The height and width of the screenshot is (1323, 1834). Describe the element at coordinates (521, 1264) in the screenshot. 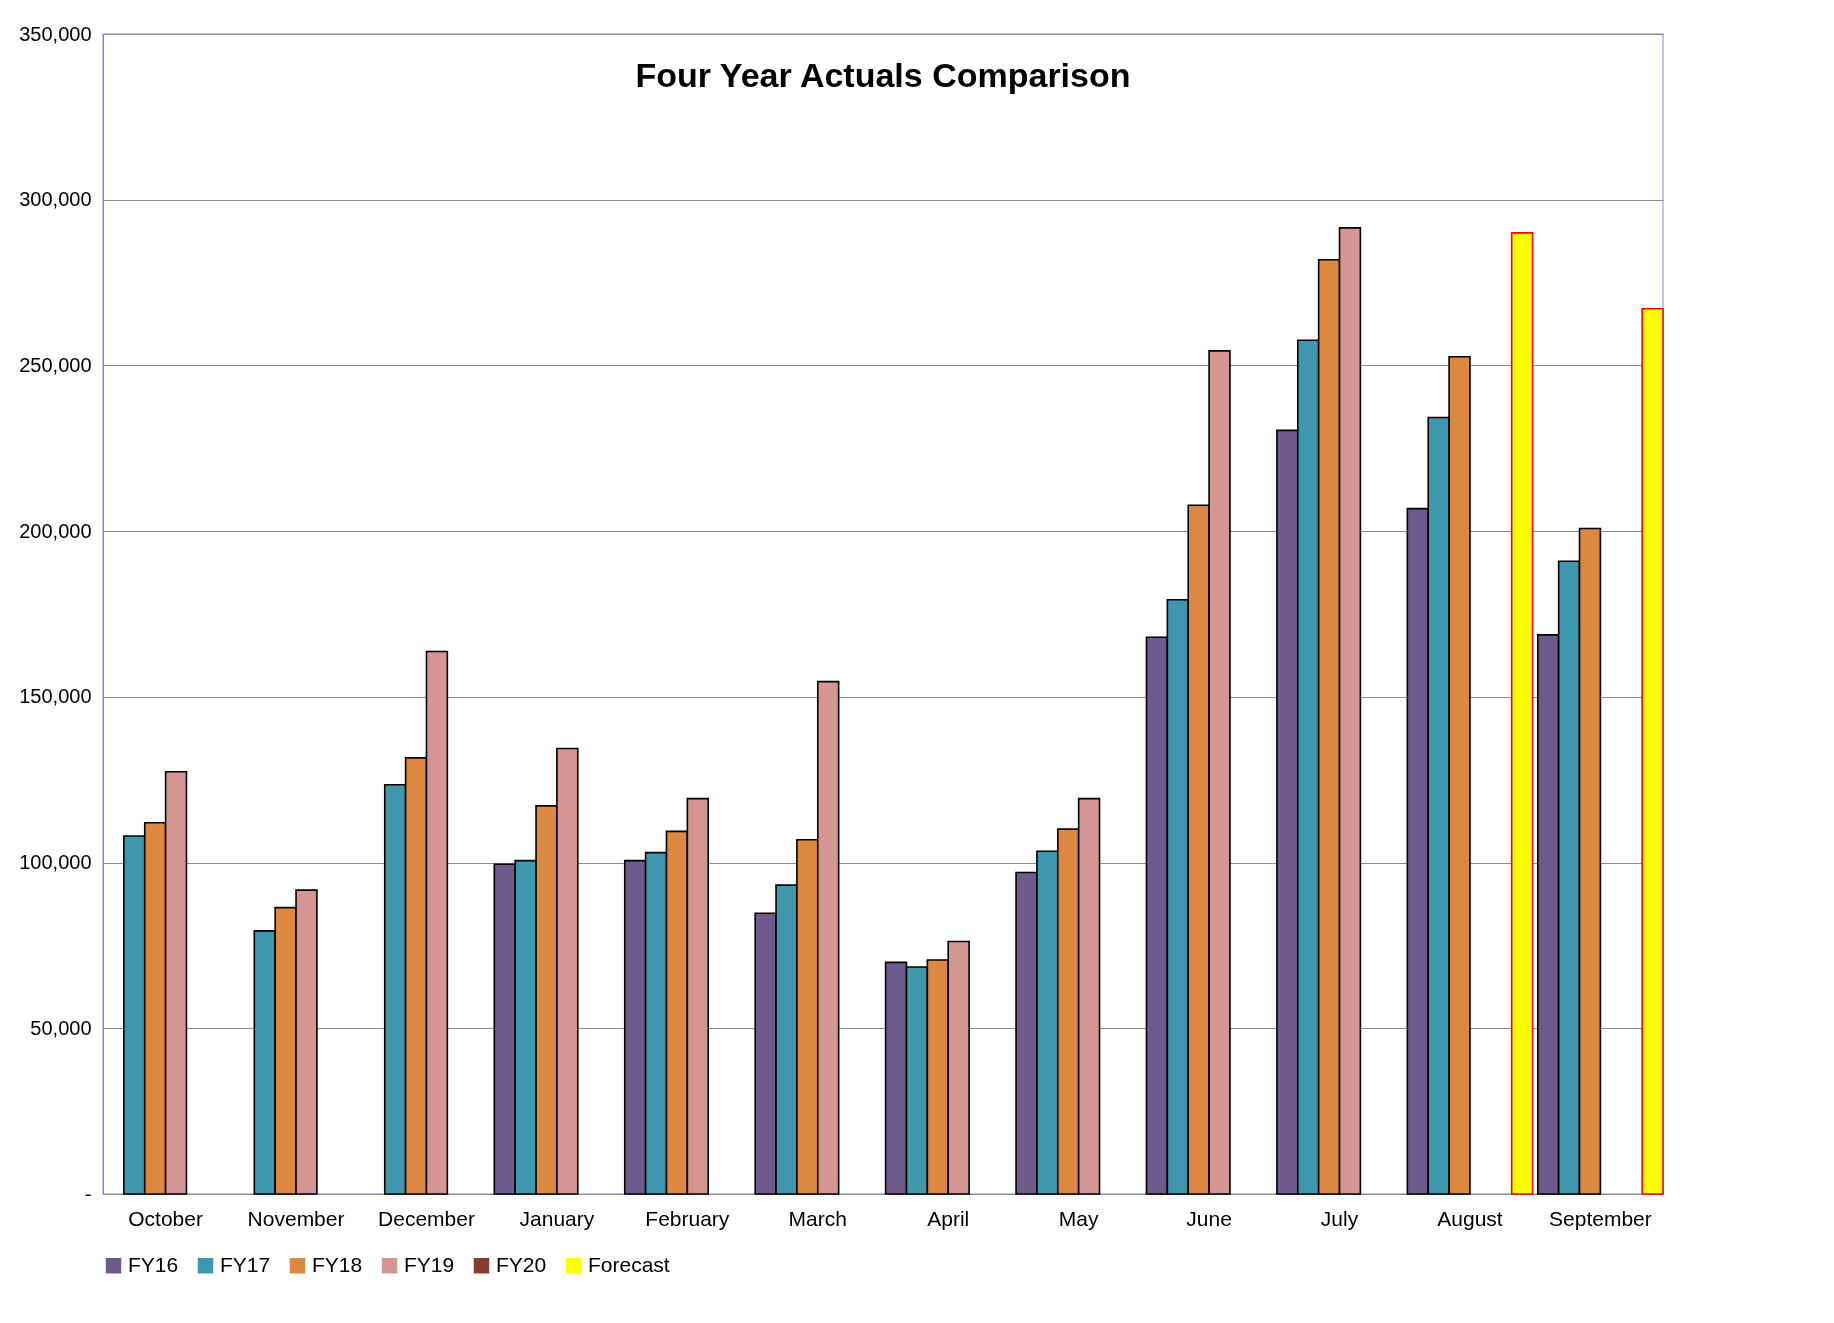

I see `legend-label: FY20` at that location.